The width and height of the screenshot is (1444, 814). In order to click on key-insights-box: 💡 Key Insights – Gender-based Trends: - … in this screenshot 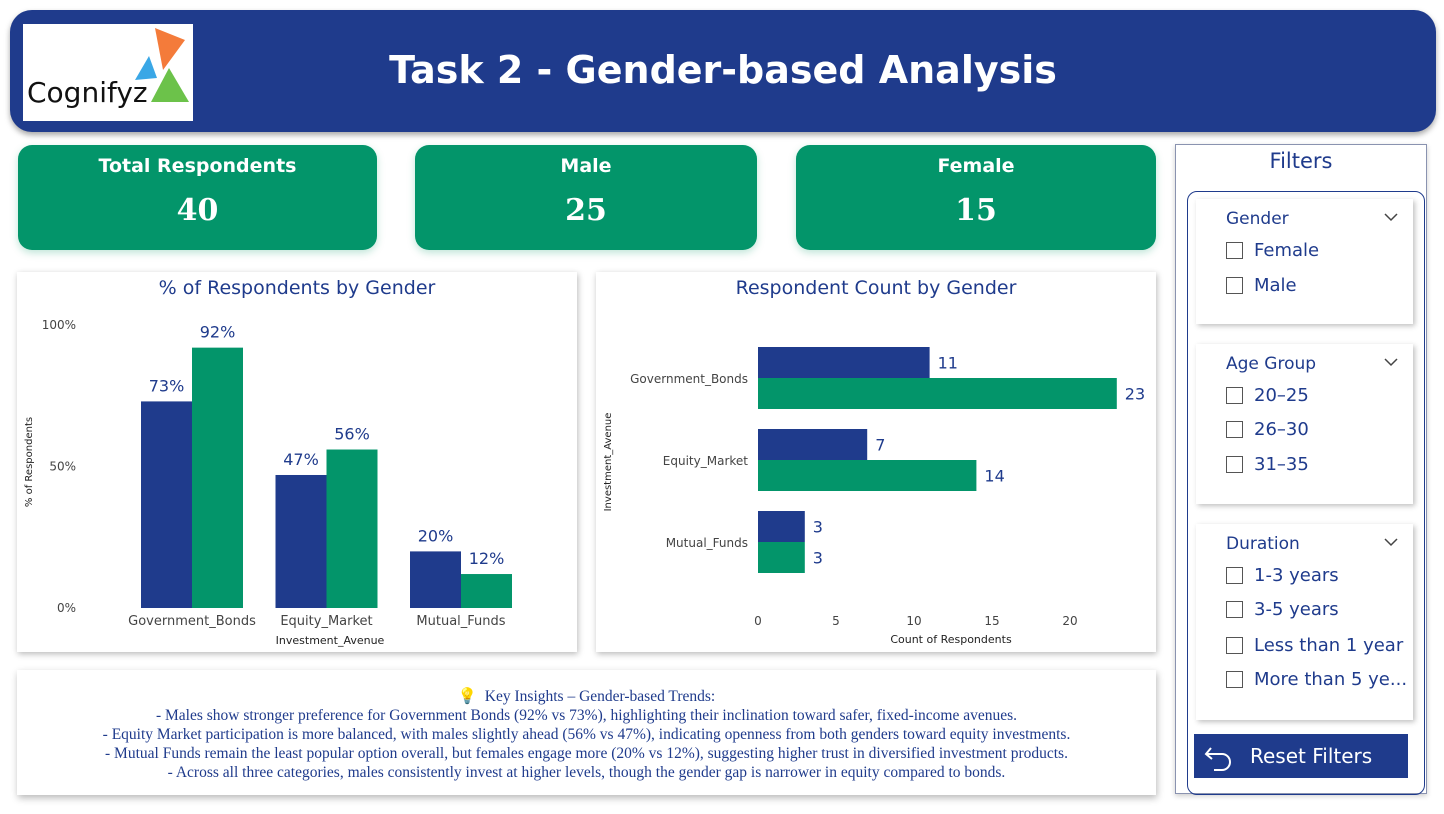, I will do `click(586, 732)`.